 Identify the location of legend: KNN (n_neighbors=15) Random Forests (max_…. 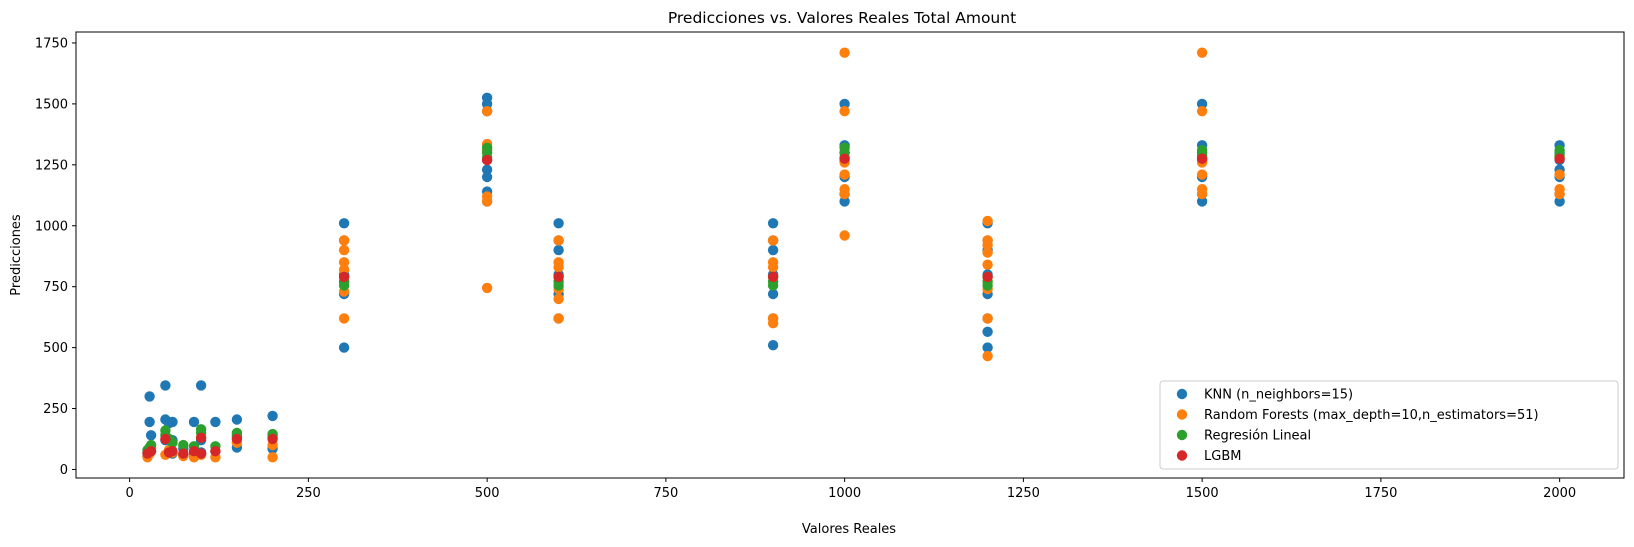
(1389, 425).